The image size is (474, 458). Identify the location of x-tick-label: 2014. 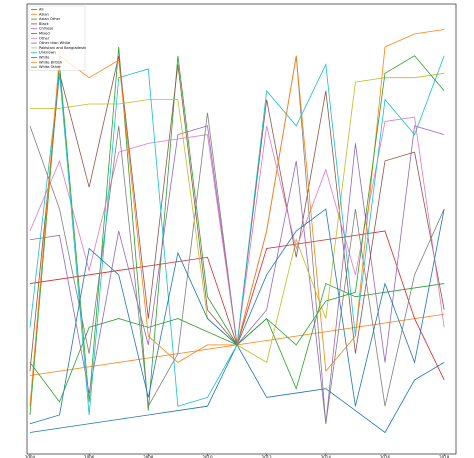
(326, 456).